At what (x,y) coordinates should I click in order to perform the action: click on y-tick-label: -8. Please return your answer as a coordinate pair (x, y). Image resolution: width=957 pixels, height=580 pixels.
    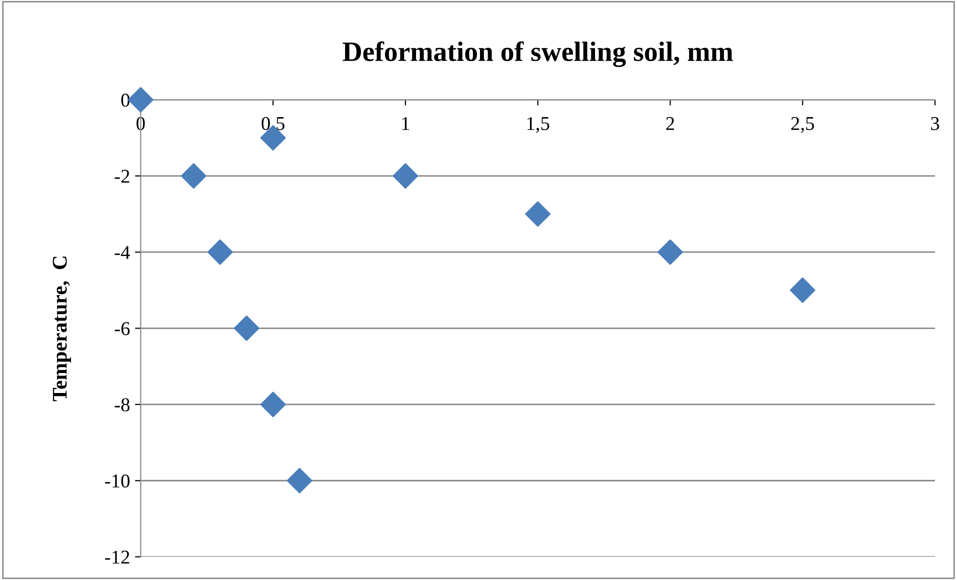
    Looking at the image, I should click on (122, 405).